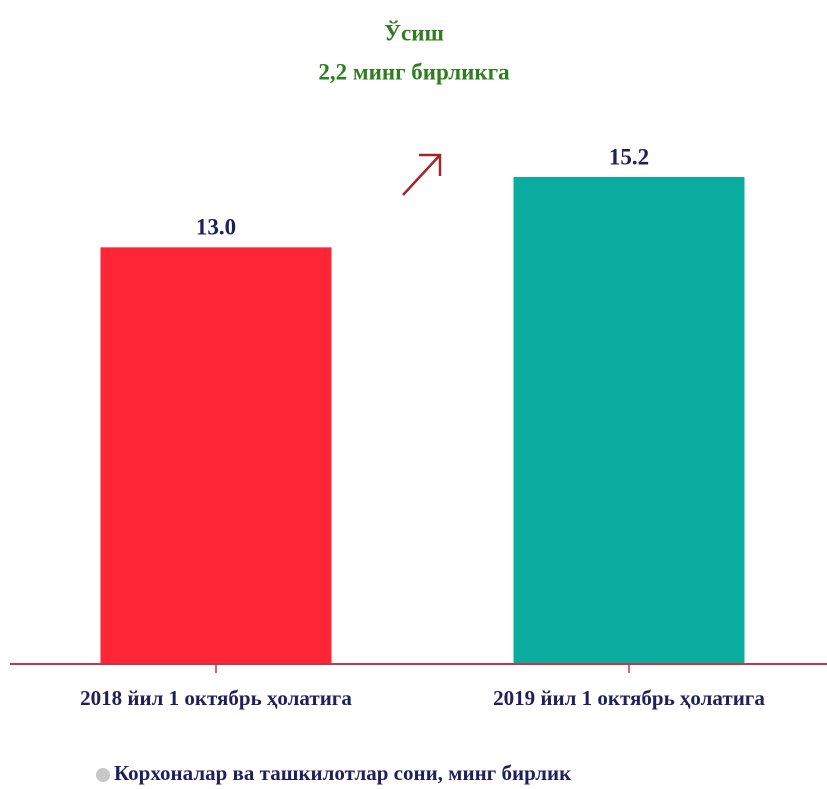 The height and width of the screenshot is (789, 827). What do you see at coordinates (414, 71) in the screenshot?
I see `annotation-subtitle: 2,2 минг бирликга` at bounding box center [414, 71].